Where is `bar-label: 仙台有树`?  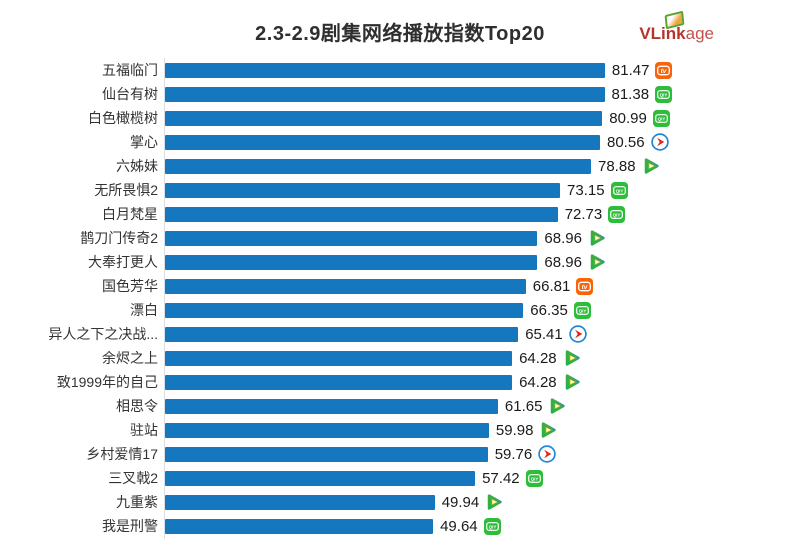 bar-label: 仙台有树 is located at coordinates (130, 94).